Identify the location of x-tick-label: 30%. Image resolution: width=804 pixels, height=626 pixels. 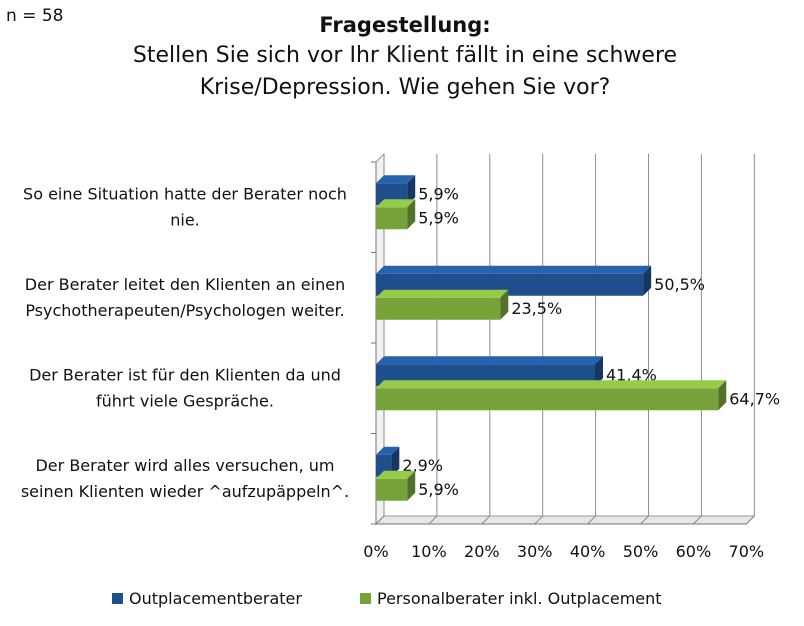
(535, 551).